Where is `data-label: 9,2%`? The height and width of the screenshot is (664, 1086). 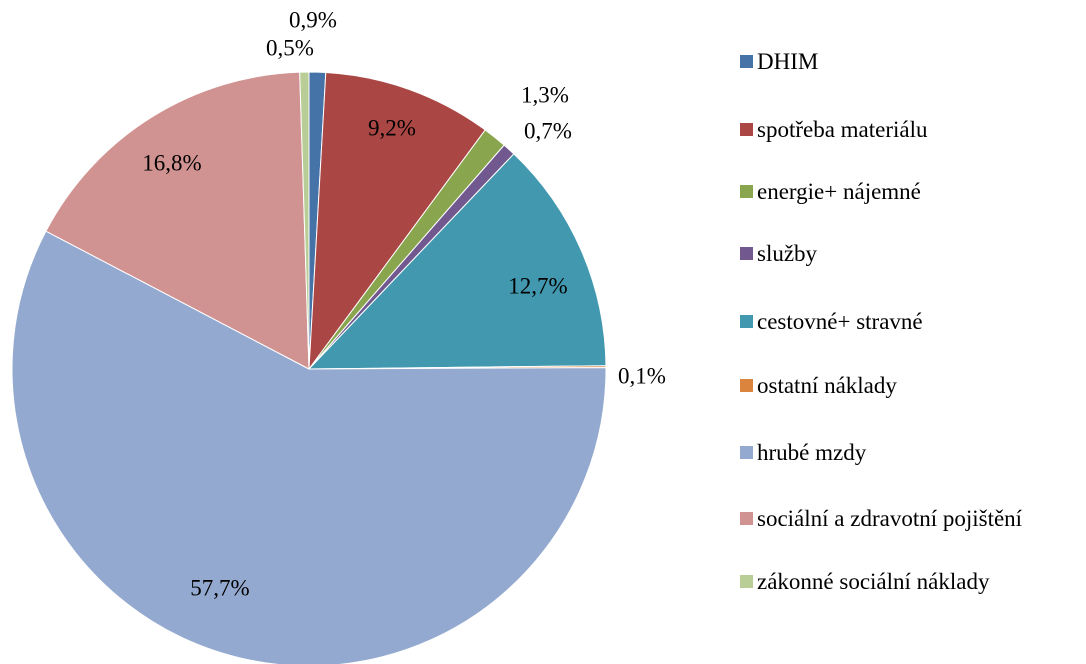
data-label: 9,2% is located at coordinates (392, 127).